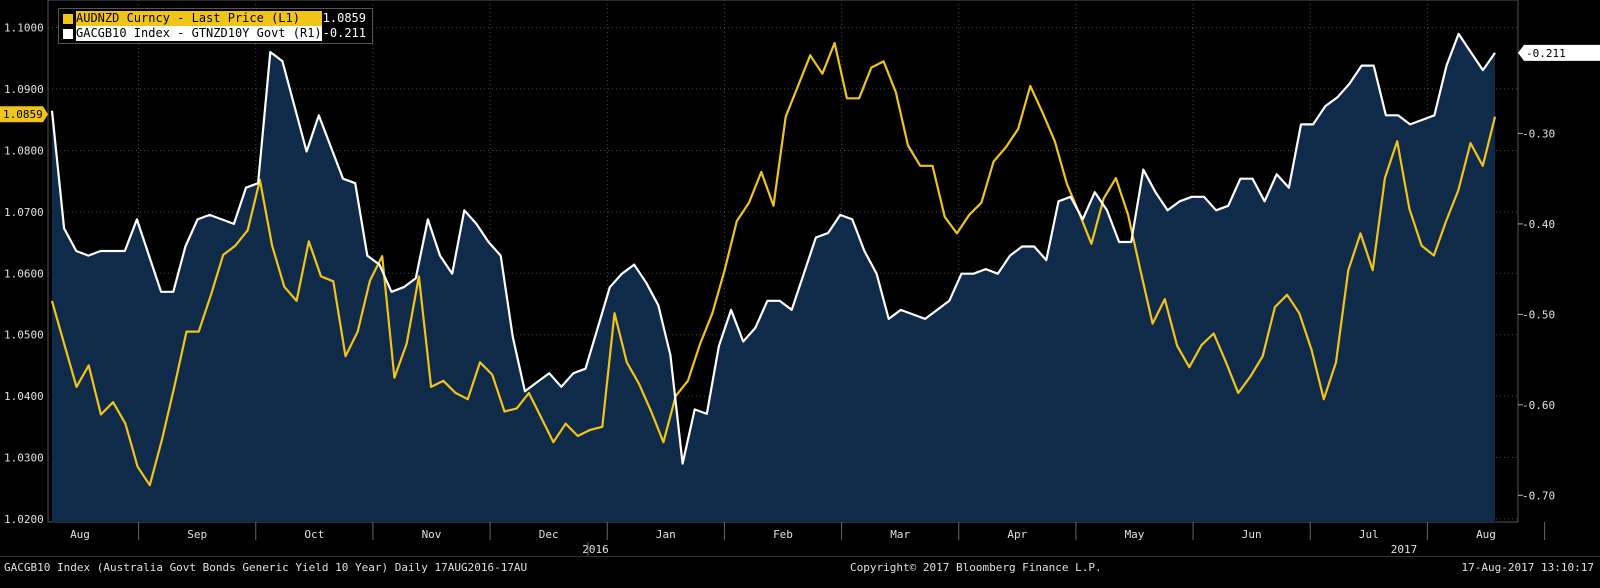  What do you see at coordinates (666, 534) in the screenshot?
I see `month-tick-label: Jan` at bounding box center [666, 534].